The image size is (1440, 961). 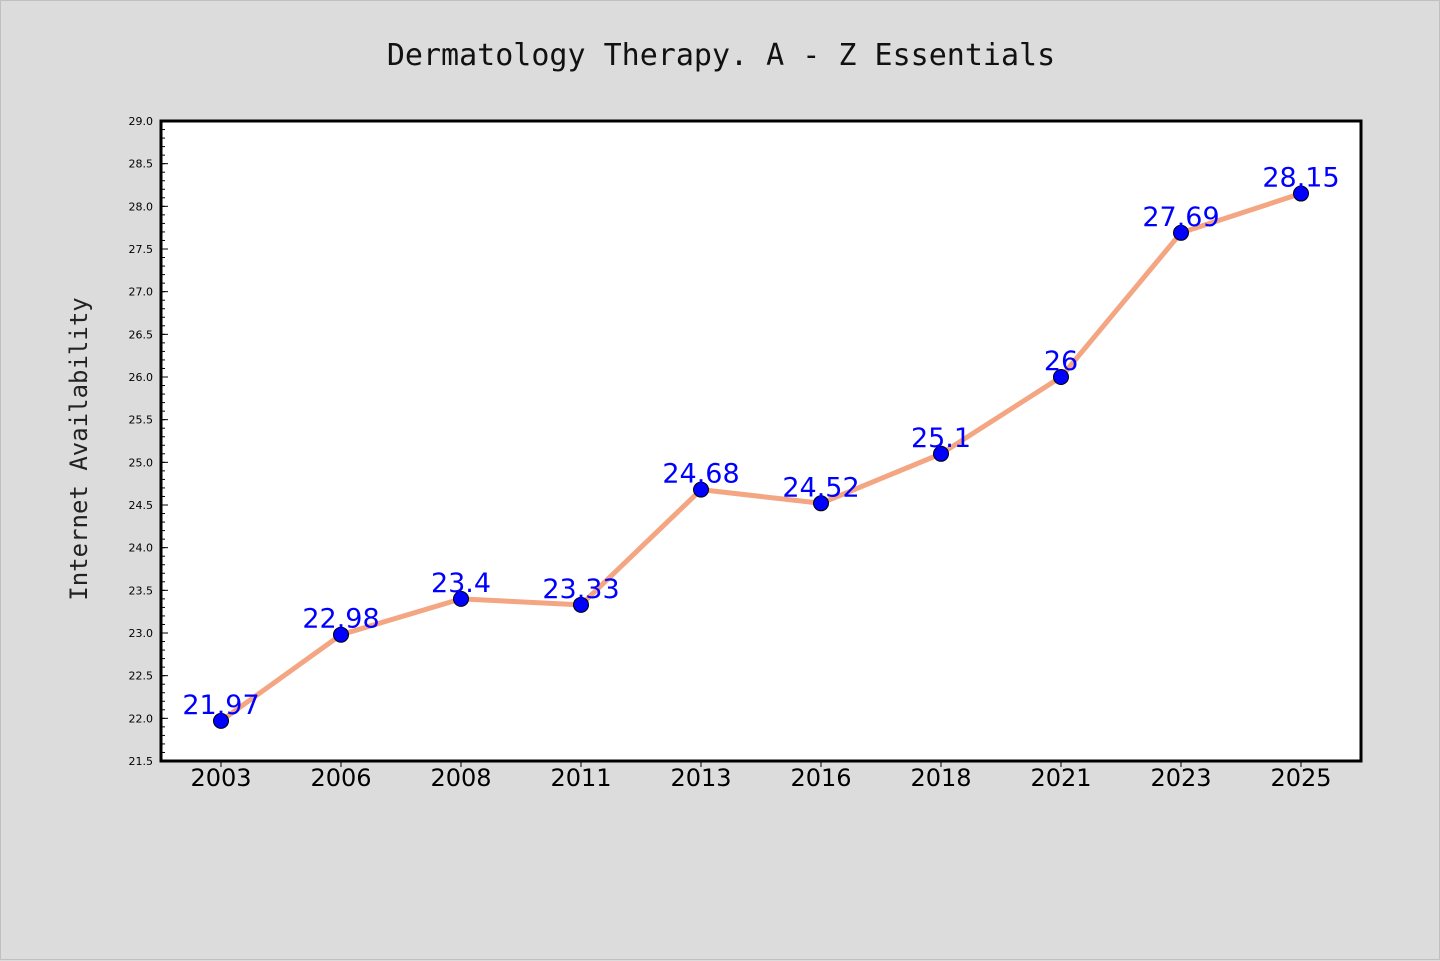 I want to click on y-tick-label: 23.5, so click(x=141, y=590).